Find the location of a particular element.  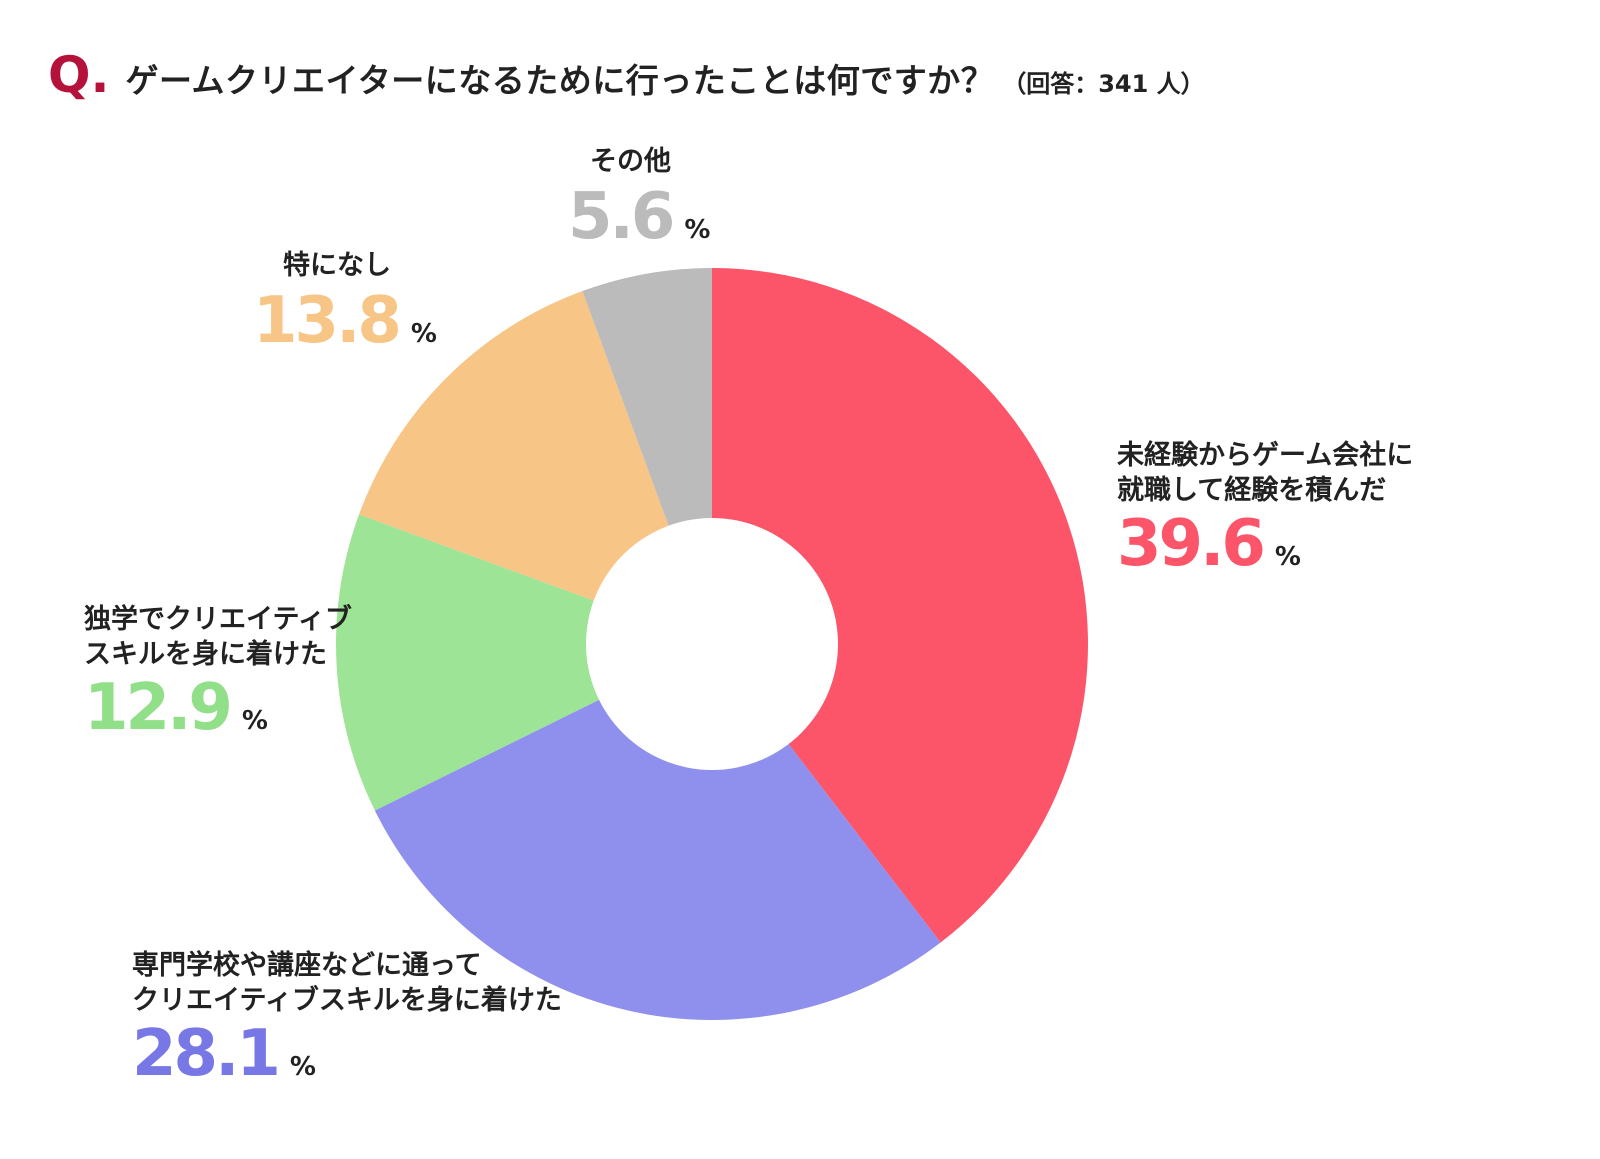

slice-label-career: 未経験からゲーム会社に 就職して経験を積んだ 39.6 % is located at coordinates (1265, 507).